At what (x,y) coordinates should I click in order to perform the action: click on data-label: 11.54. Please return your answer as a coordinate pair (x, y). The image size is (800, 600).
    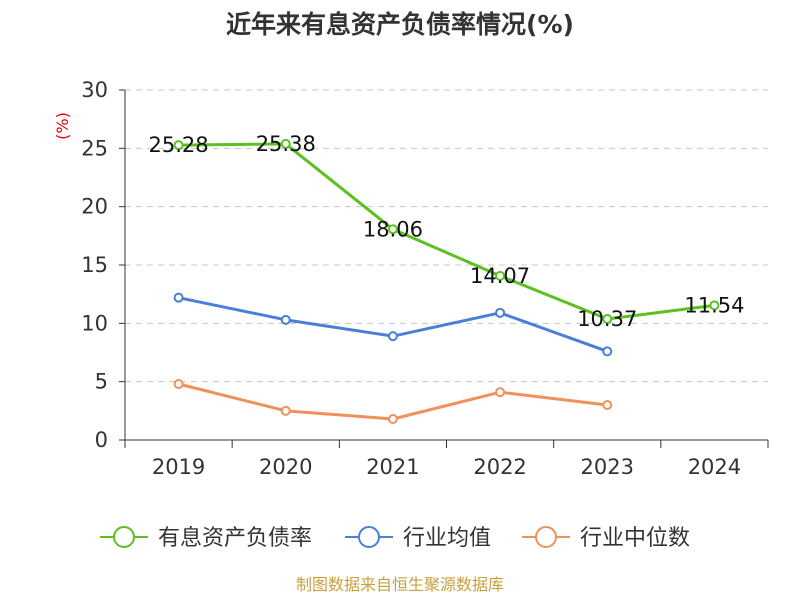
    Looking at the image, I should click on (714, 305).